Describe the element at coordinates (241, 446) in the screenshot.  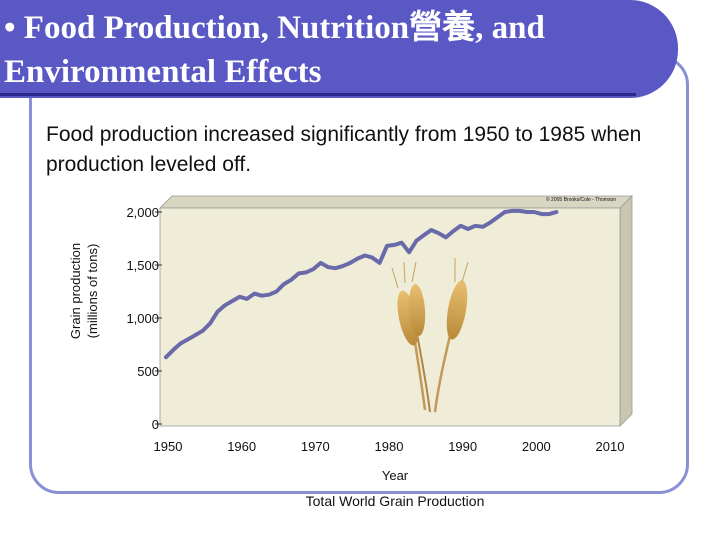
I see `x-tick-label: 1960` at that location.